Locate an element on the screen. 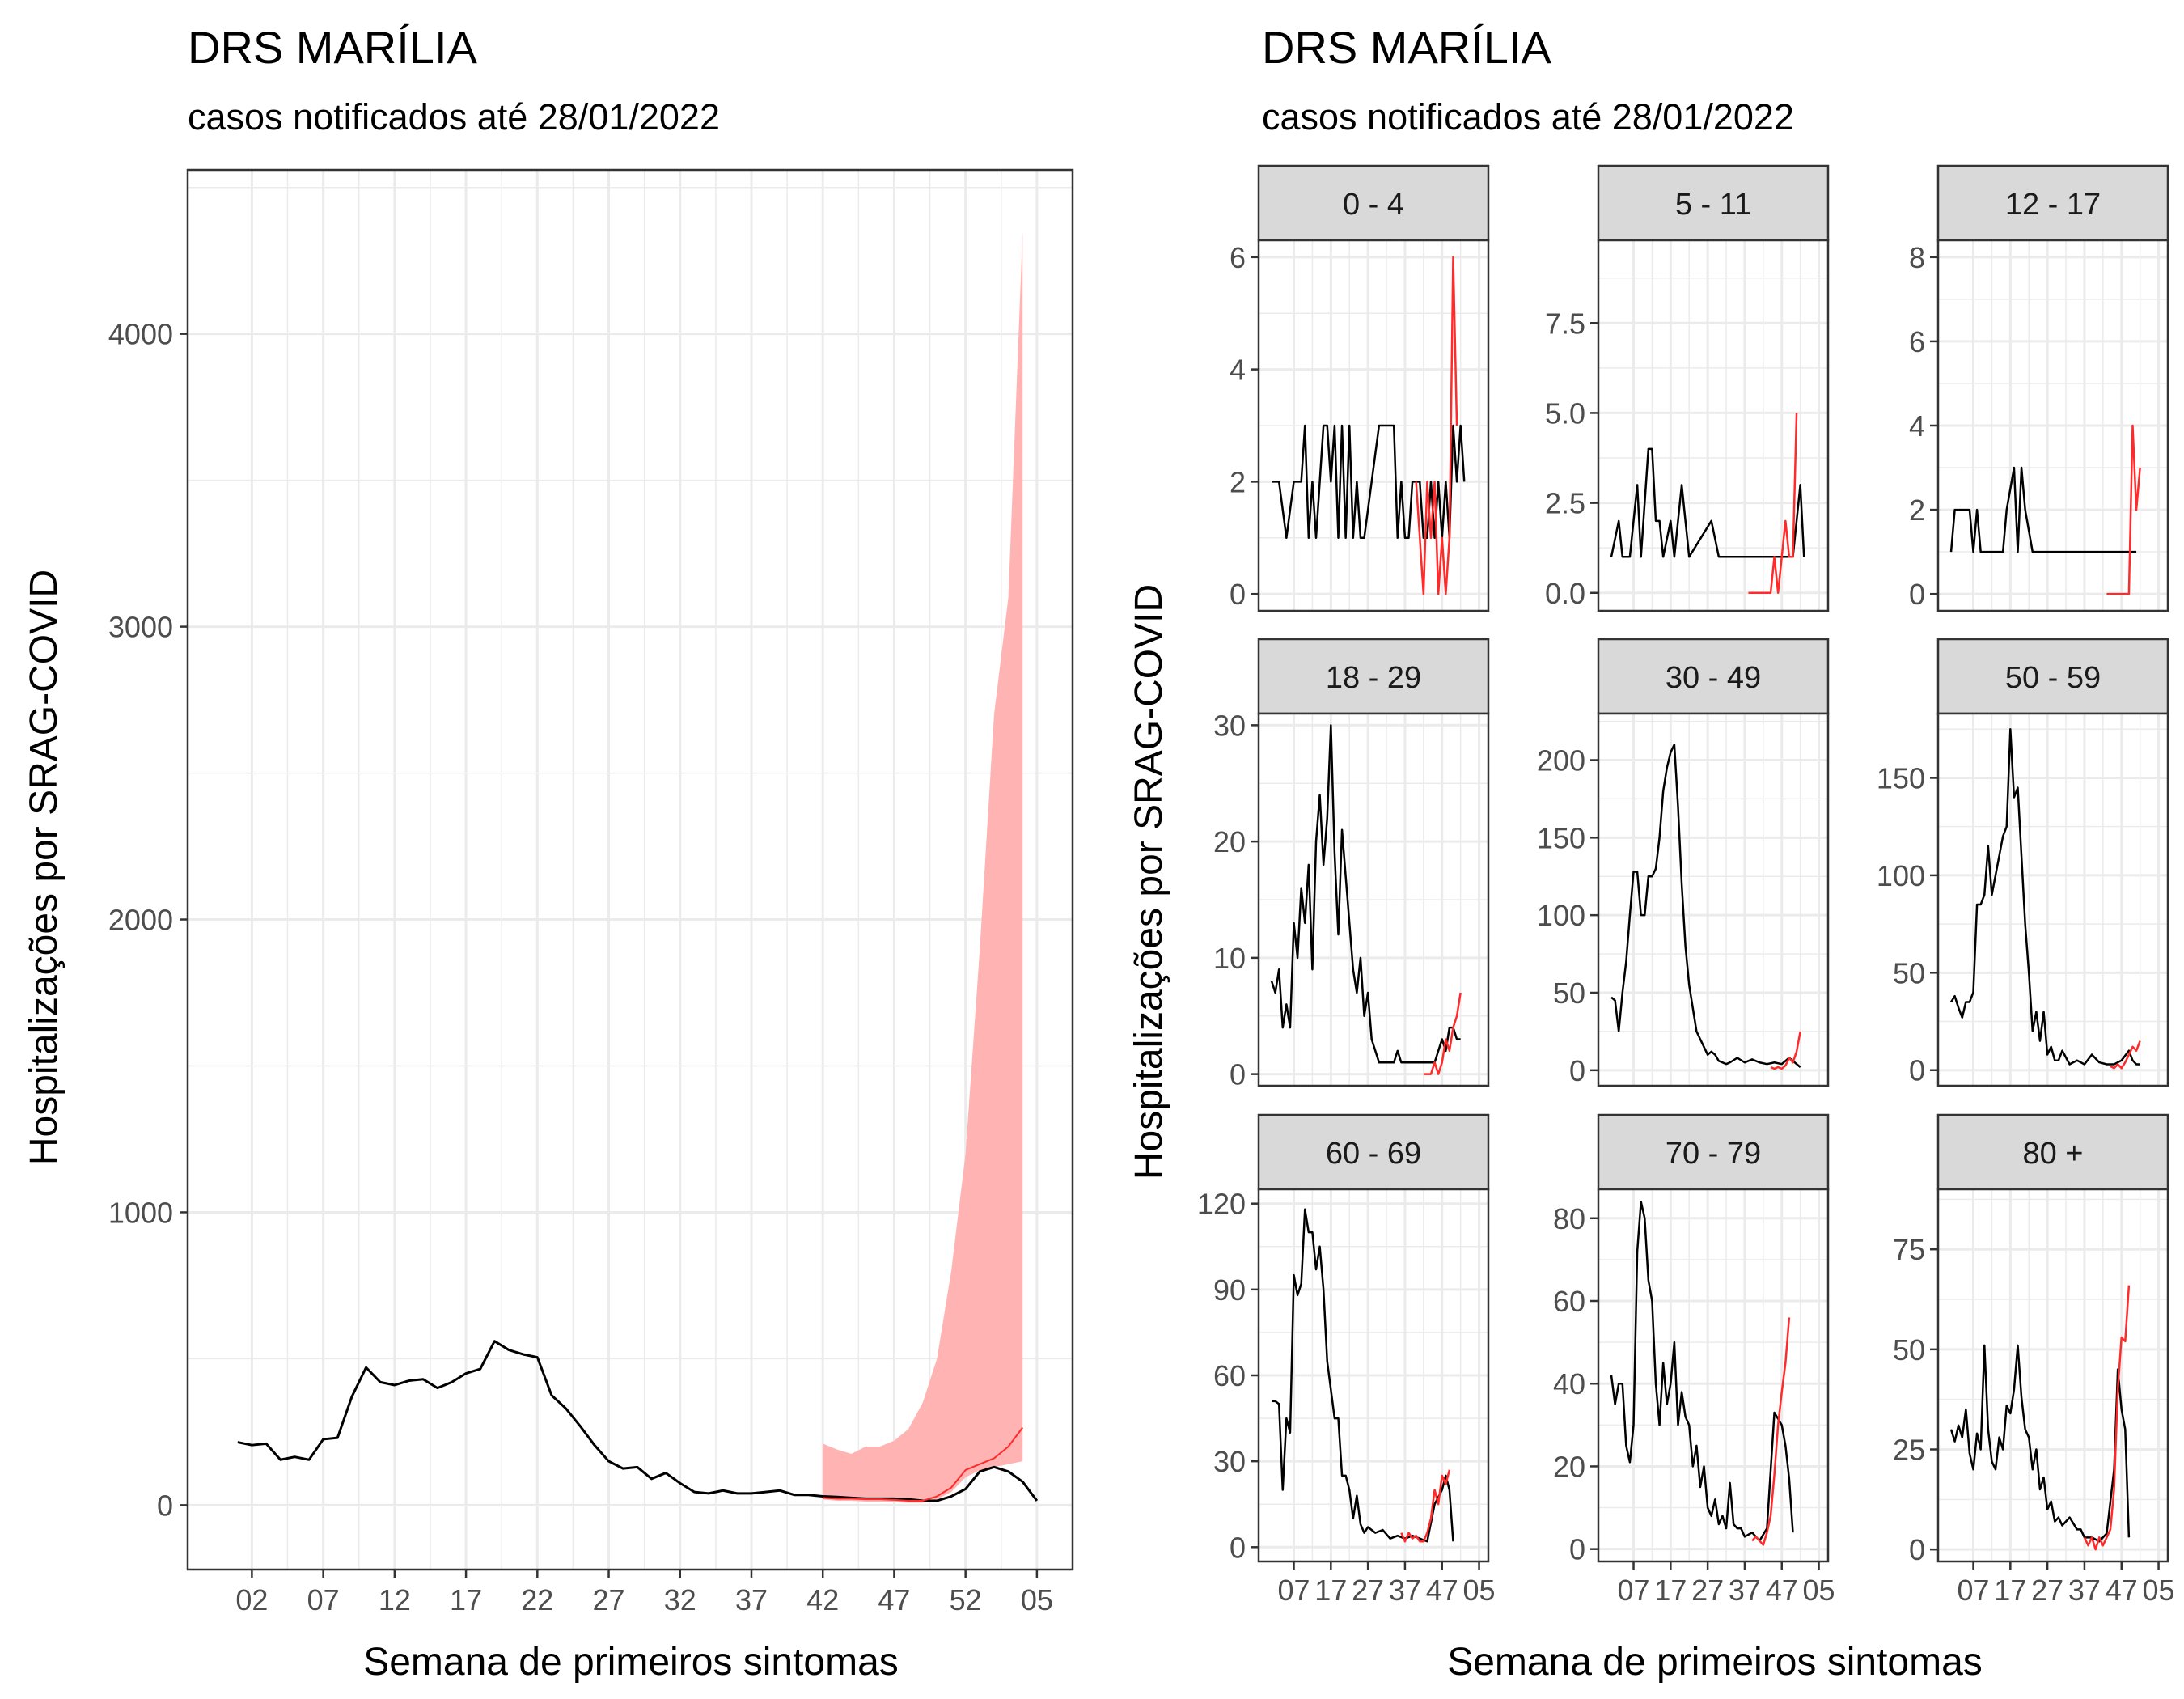 The height and width of the screenshot is (1699, 2184). facet-y-tick-label: 8 is located at coordinates (1917, 257).